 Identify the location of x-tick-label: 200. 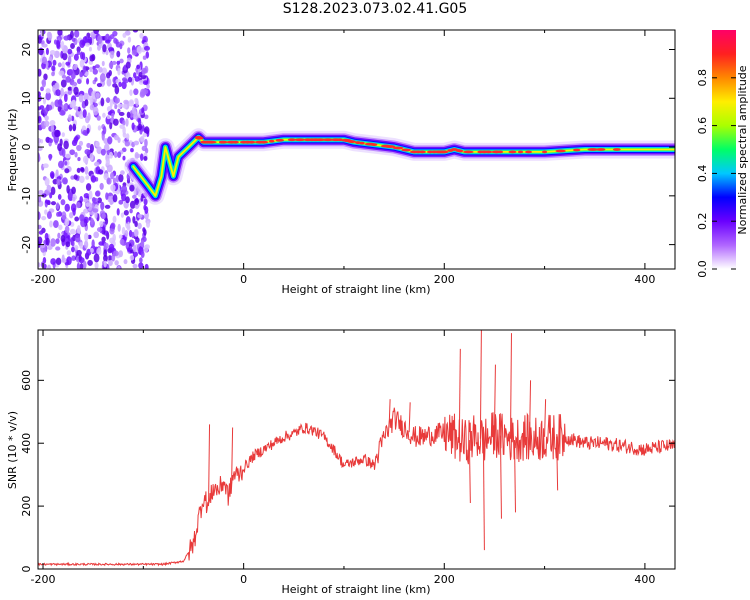
(444, 579).